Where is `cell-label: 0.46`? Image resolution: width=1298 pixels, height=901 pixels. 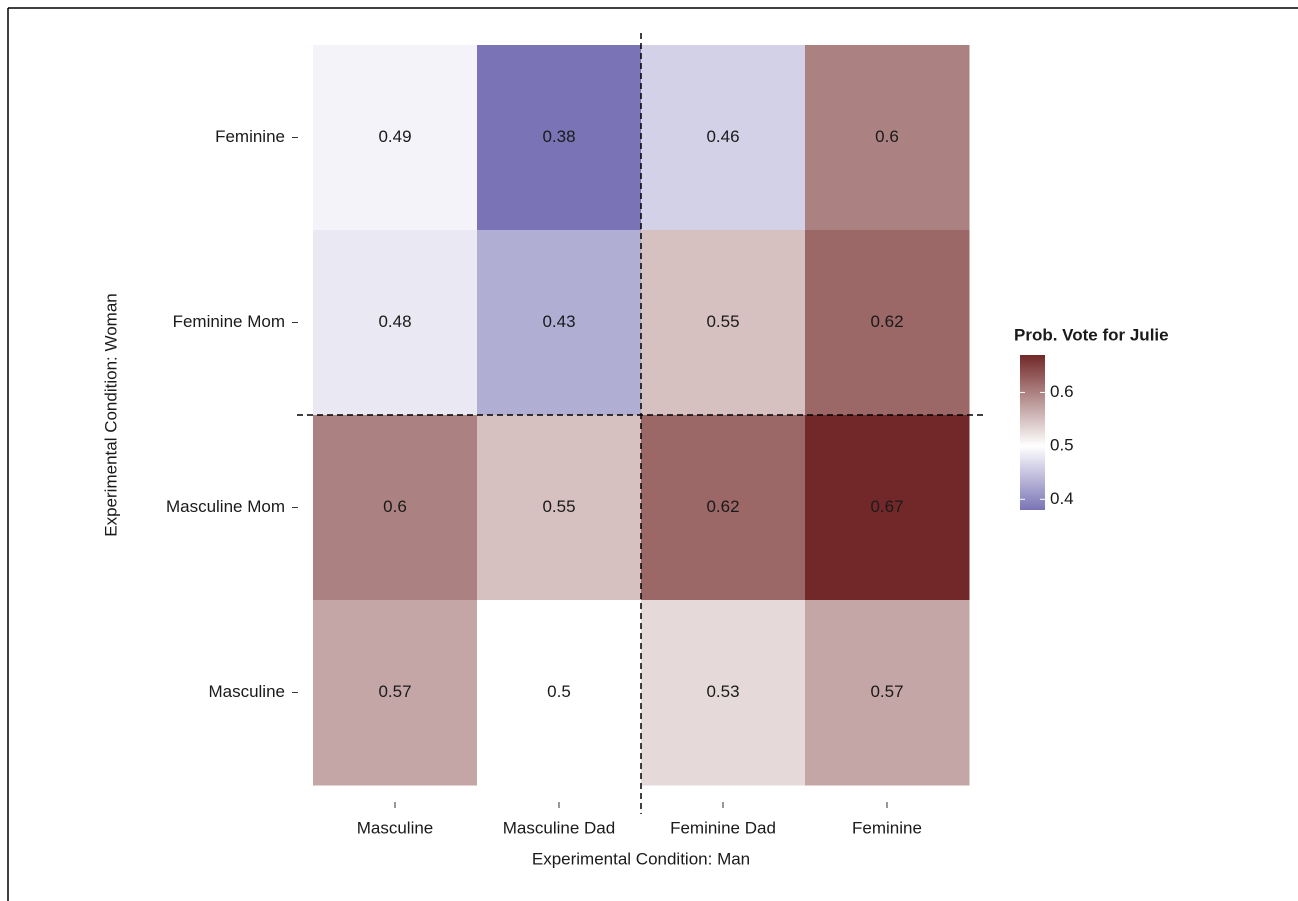 cell-label: 0.46 is located at coordinates (722, 136).